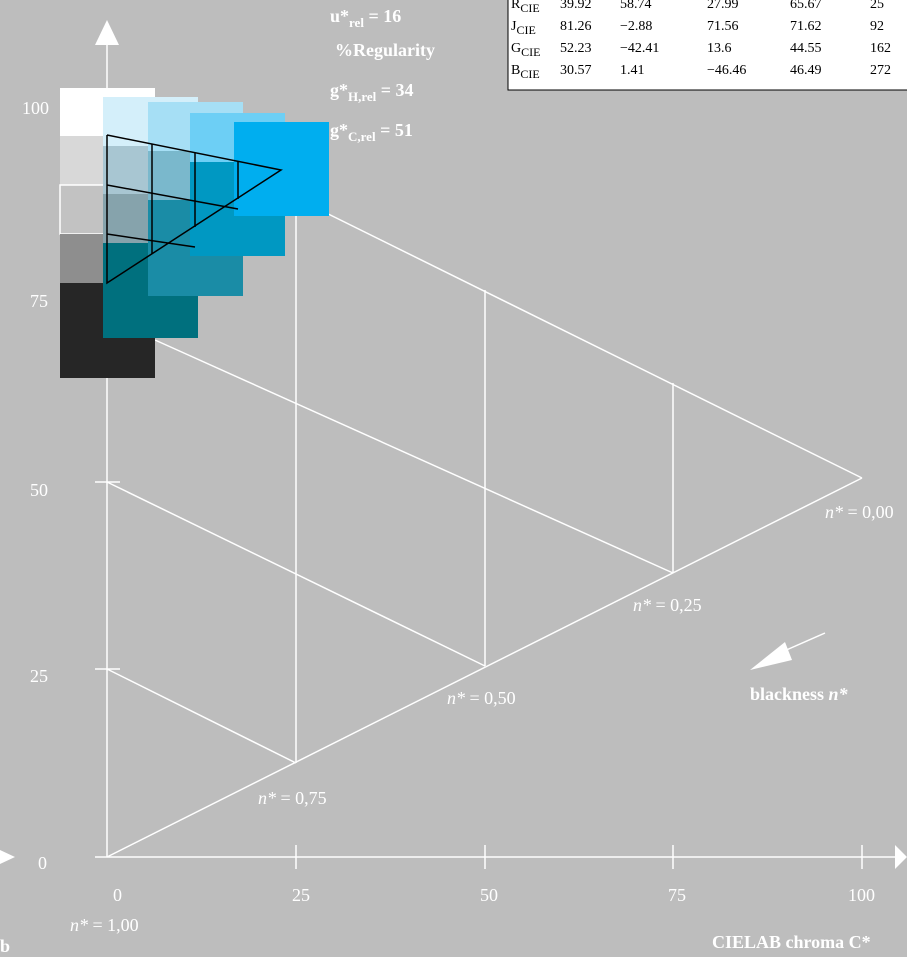 The image size is (907, 957). What do you see at coordinates (194, 209) in the screenshot?
I see `sample-grid` at bounding box center [194, 209].